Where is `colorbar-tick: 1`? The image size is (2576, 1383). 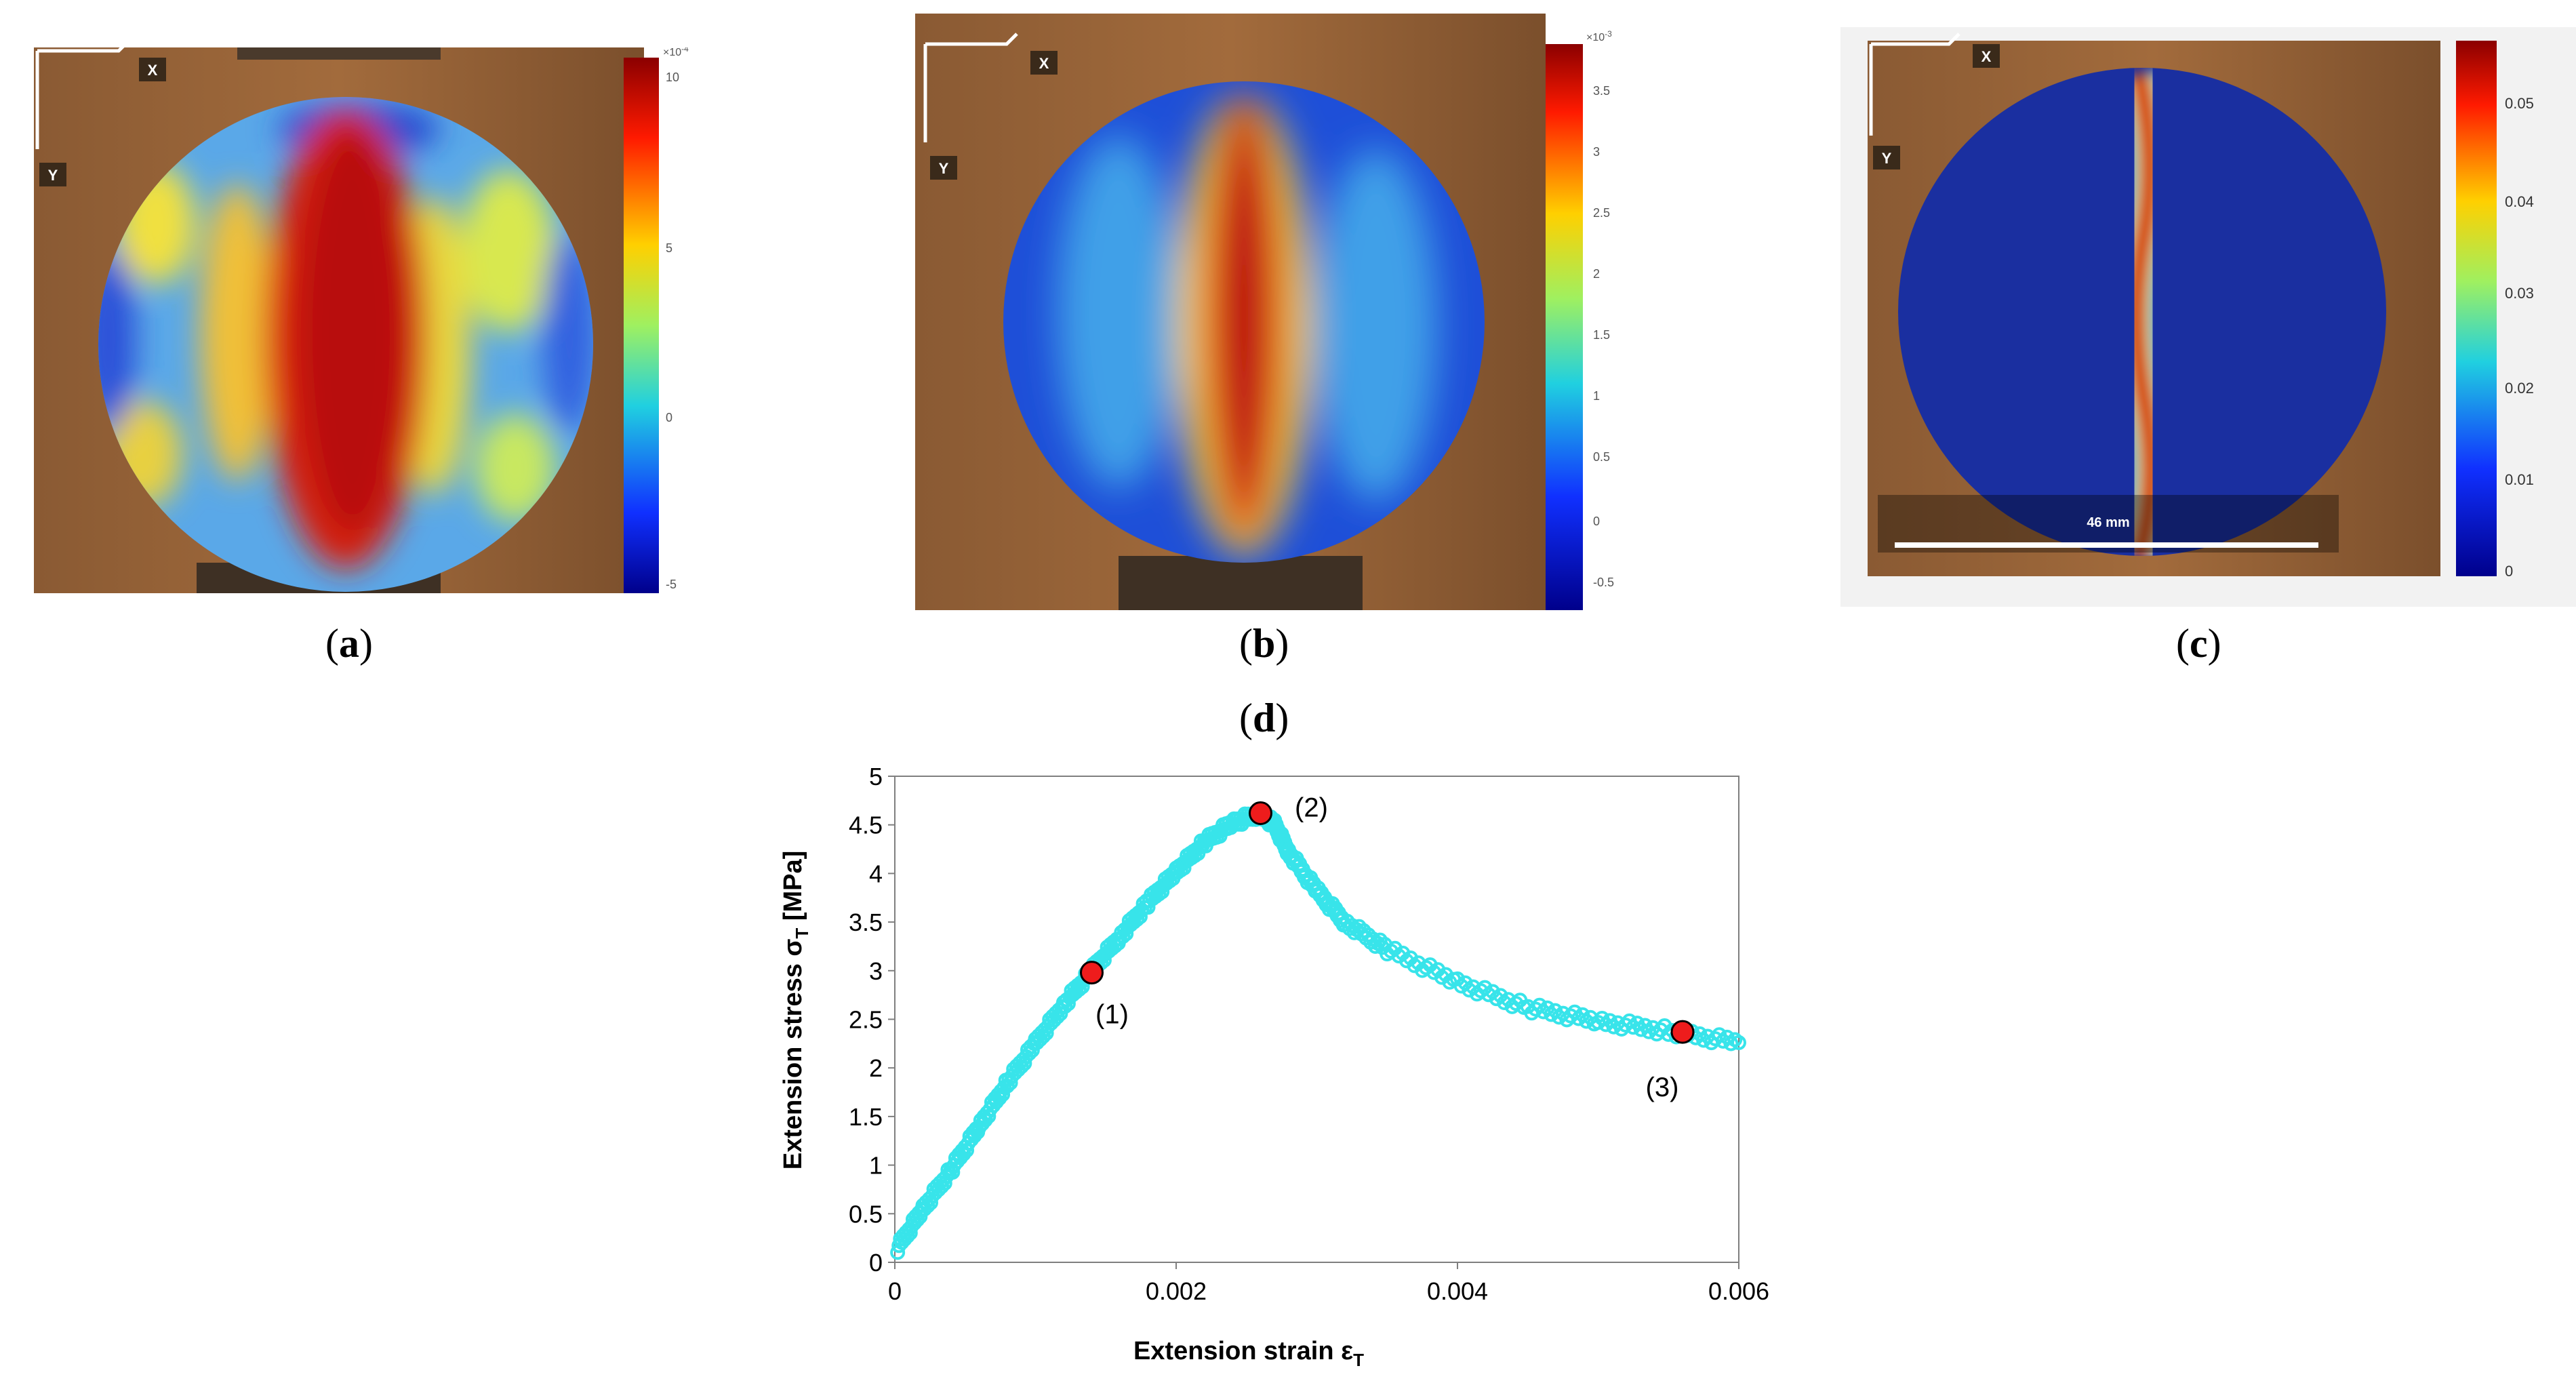 colorbar-tick: 1 is located at coordinates (1596, 396).